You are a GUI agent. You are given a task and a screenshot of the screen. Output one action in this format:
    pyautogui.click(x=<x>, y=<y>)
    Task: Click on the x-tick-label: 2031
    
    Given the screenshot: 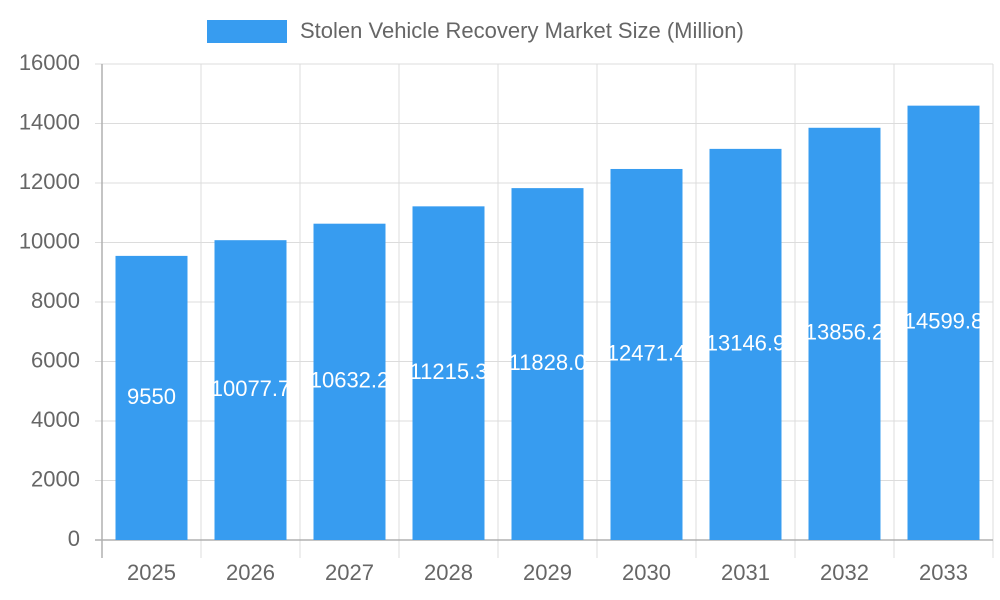 What is the action you would take?
    pyautogui.click(x=745, y=572)
    